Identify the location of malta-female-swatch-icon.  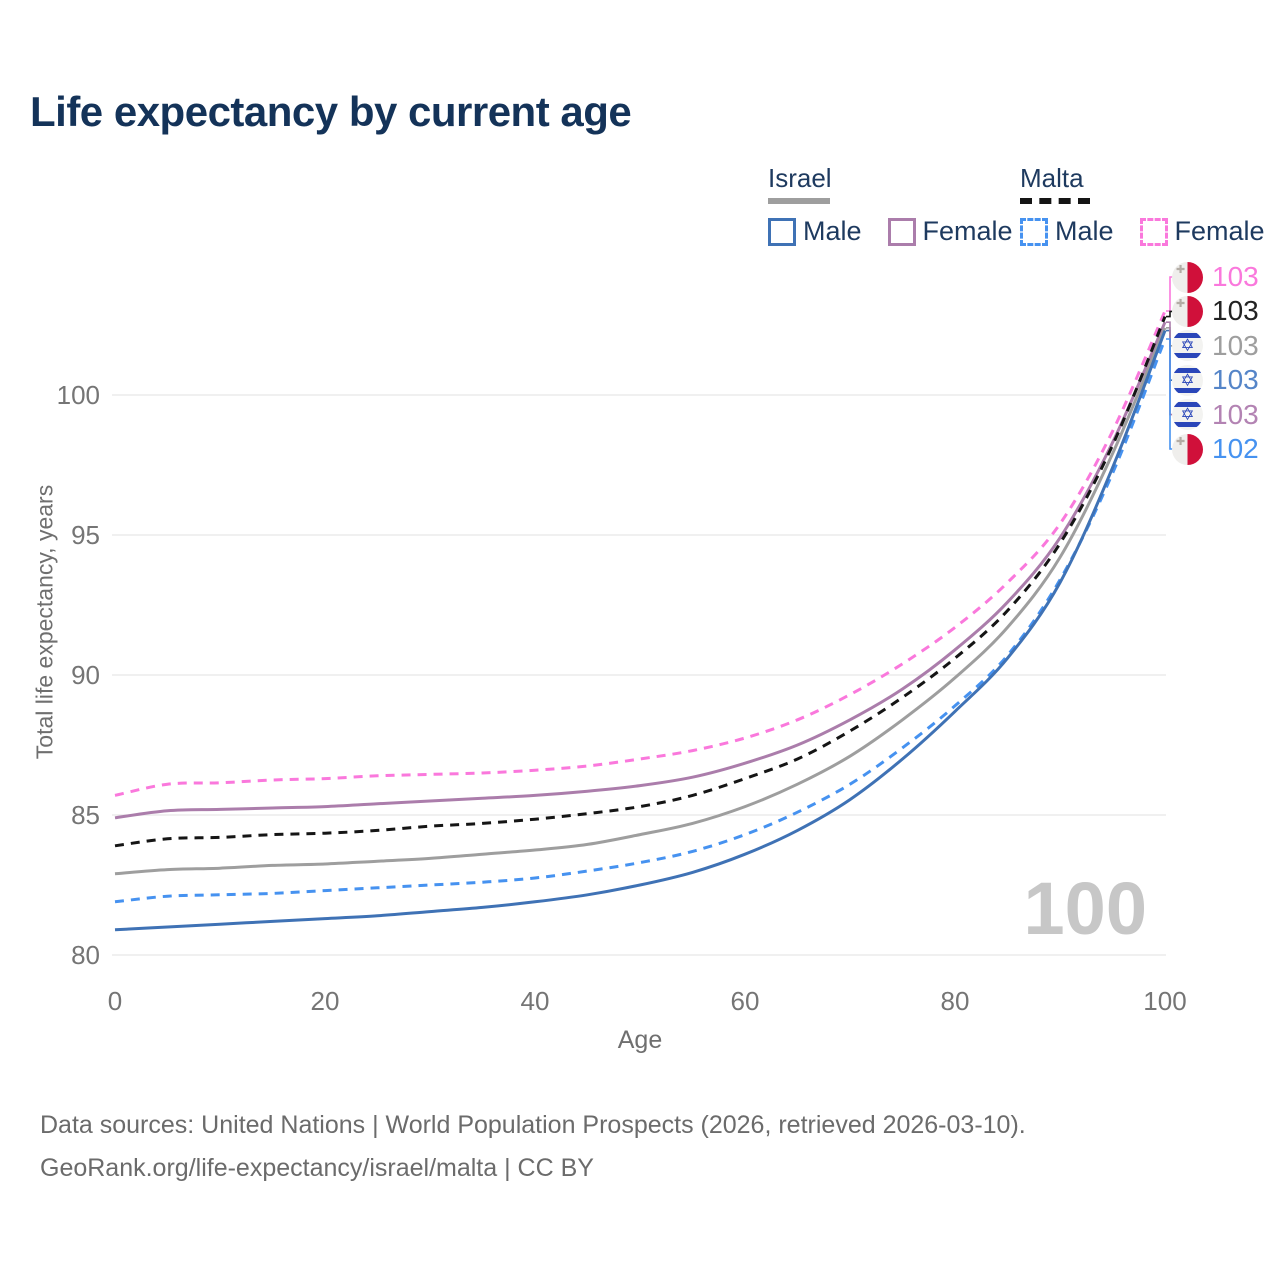
(1153, 231).